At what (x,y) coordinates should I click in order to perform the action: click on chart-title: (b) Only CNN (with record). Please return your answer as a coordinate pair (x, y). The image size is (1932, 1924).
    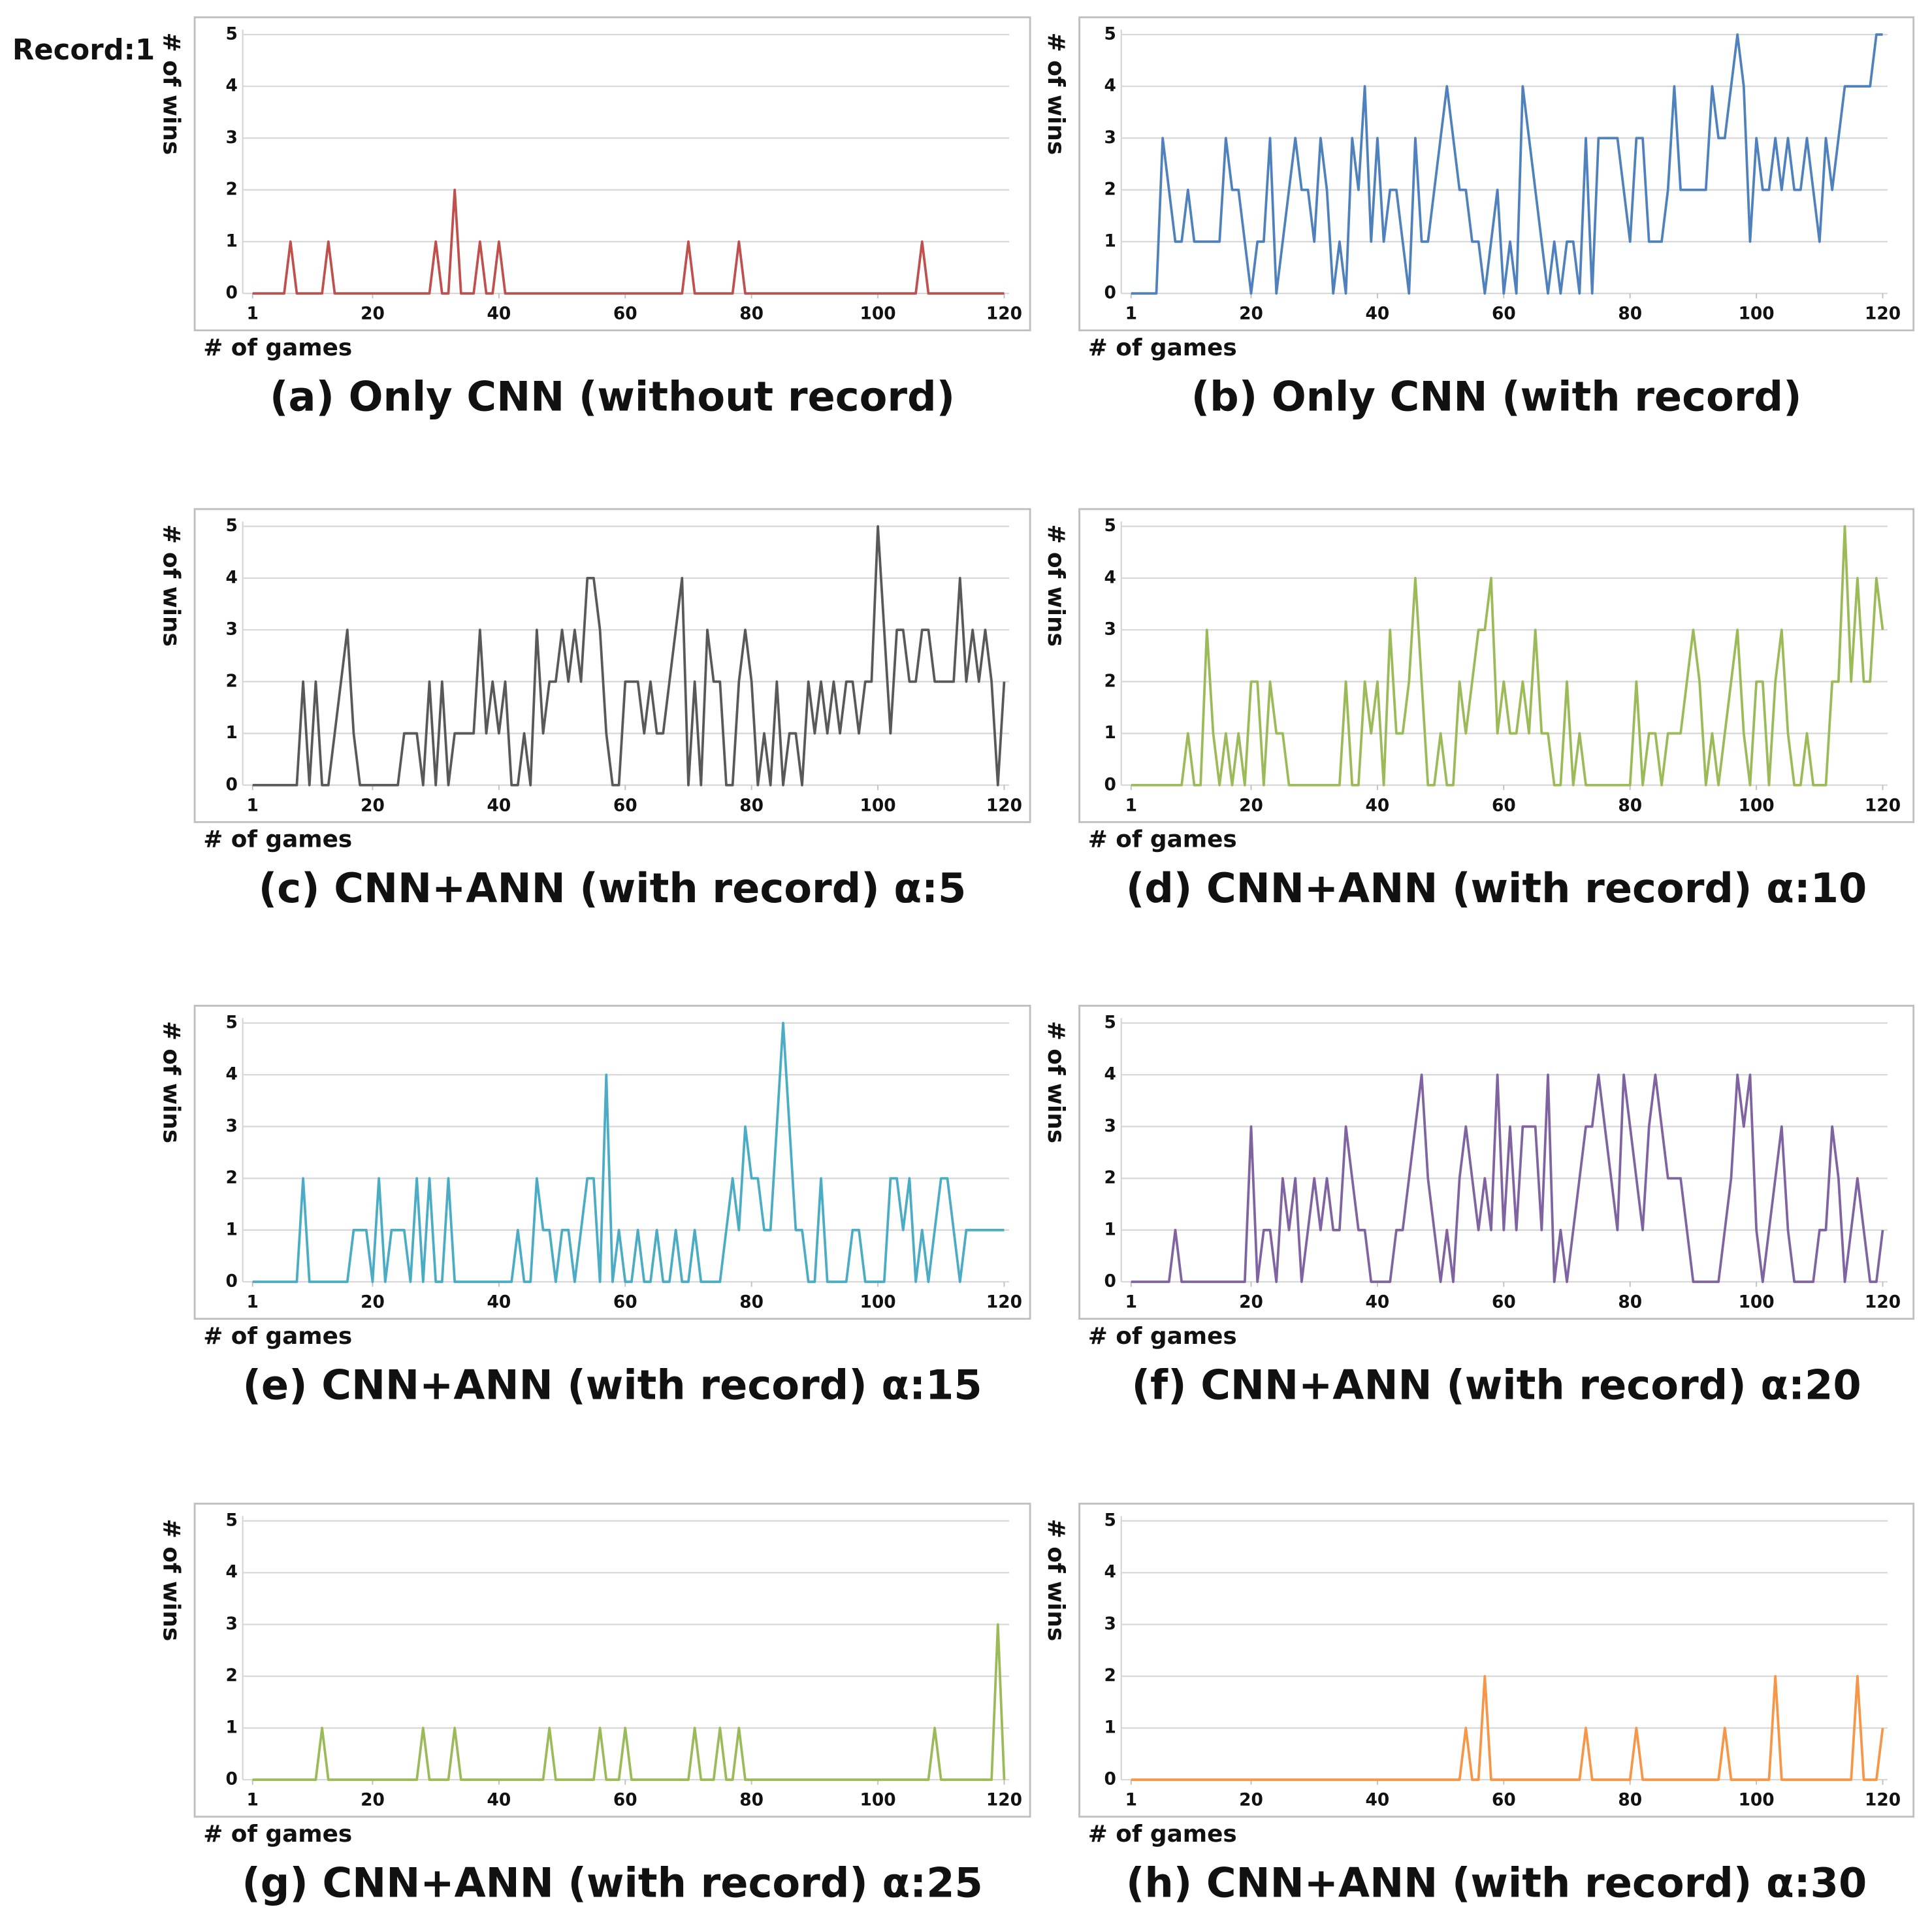
    Looking at the image, I should click on (1496, 396).